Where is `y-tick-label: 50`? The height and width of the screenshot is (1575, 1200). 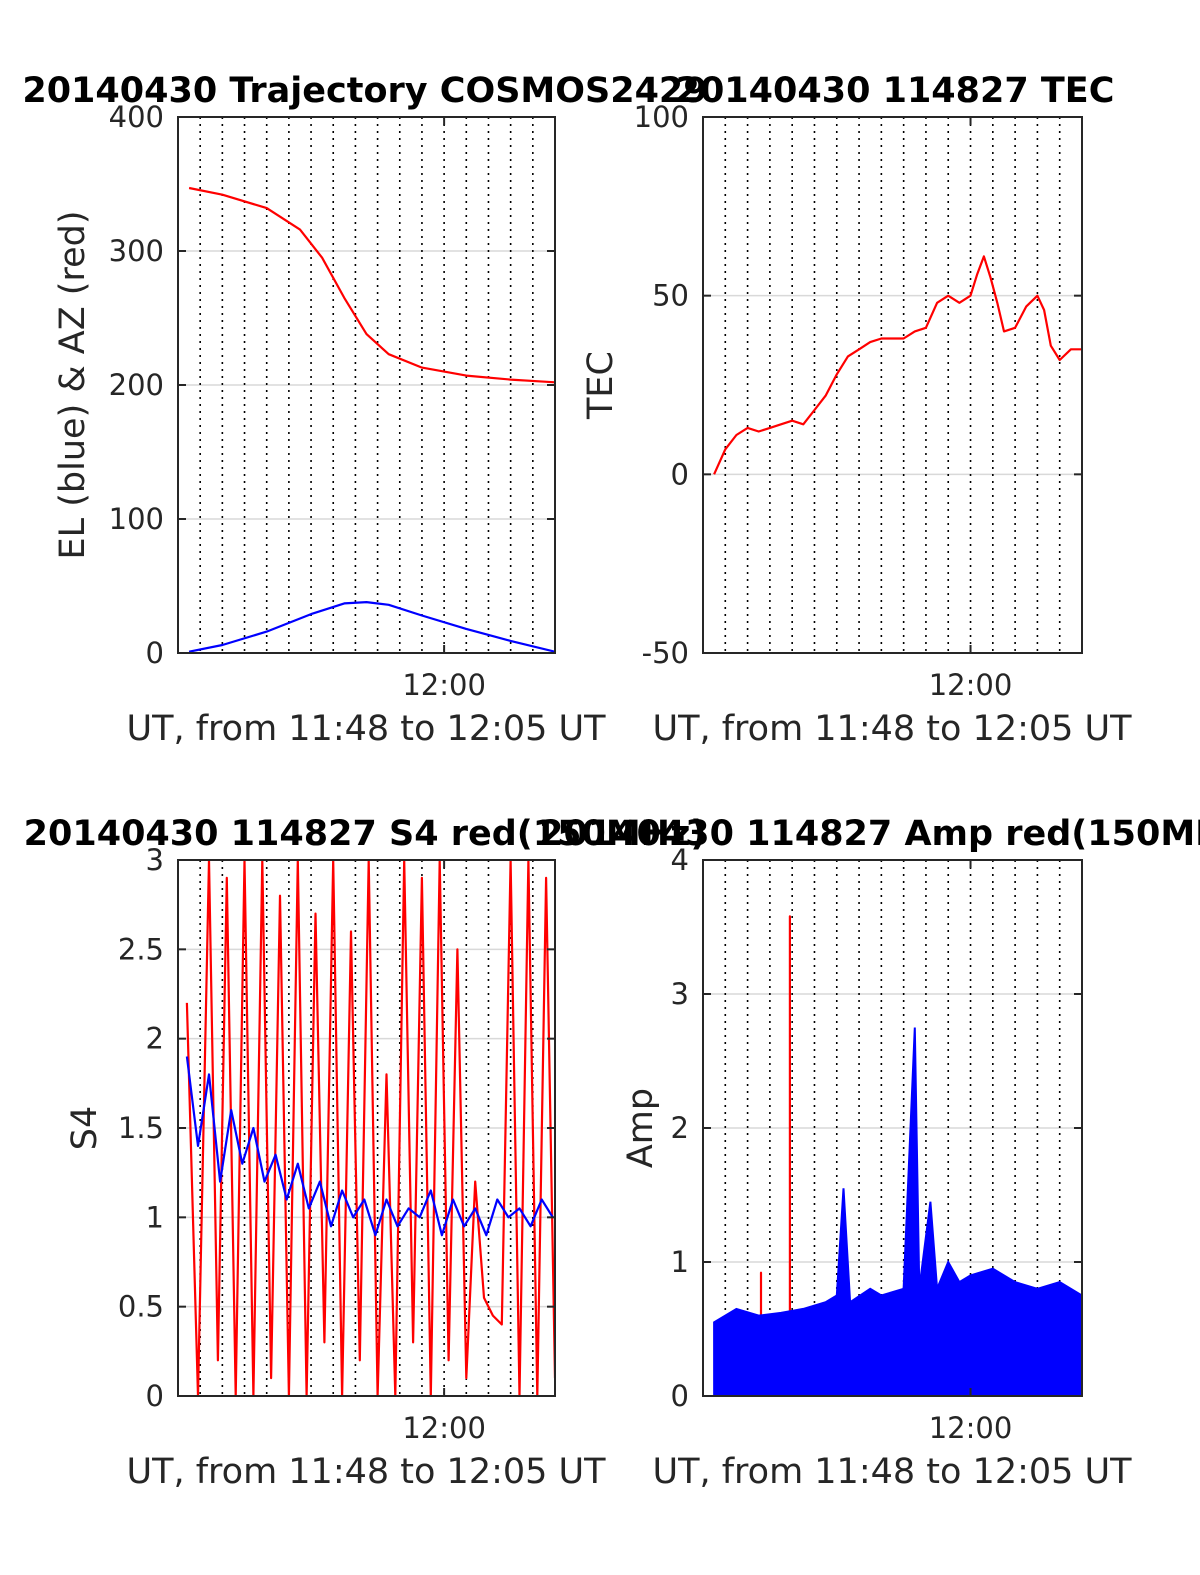 y-tick-label: 50 is located at coordinates (670, 296).